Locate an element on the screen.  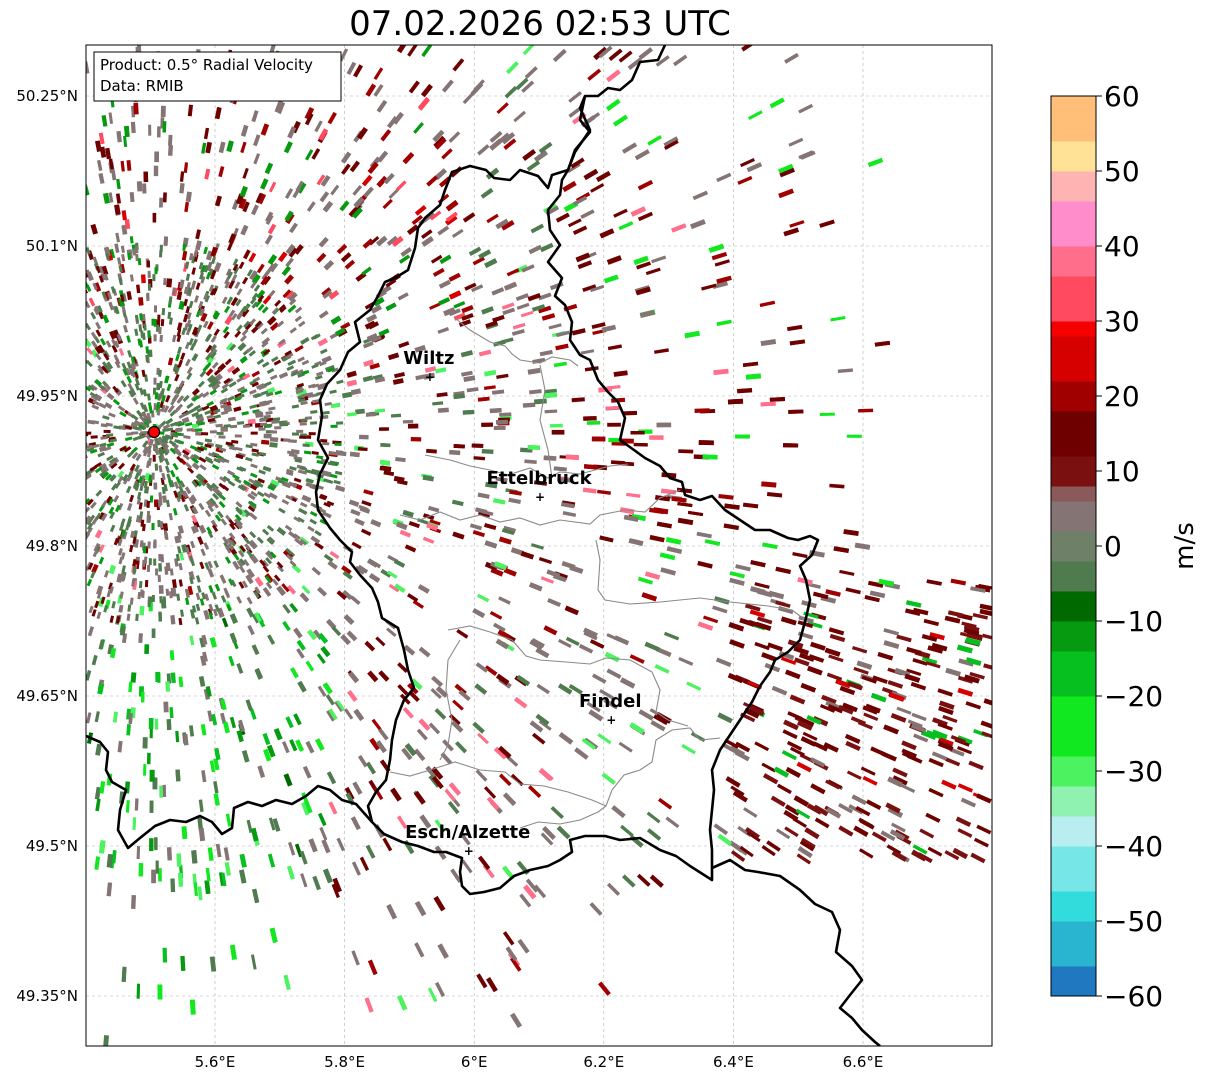
colorbar-tick-label: 30 is located at coordinates (1122, 321).